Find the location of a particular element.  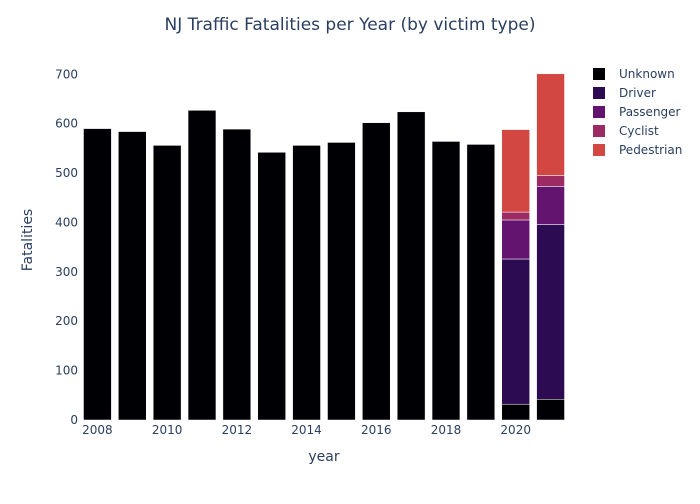

x-axis-title: year is located at coordinates (323, 457).